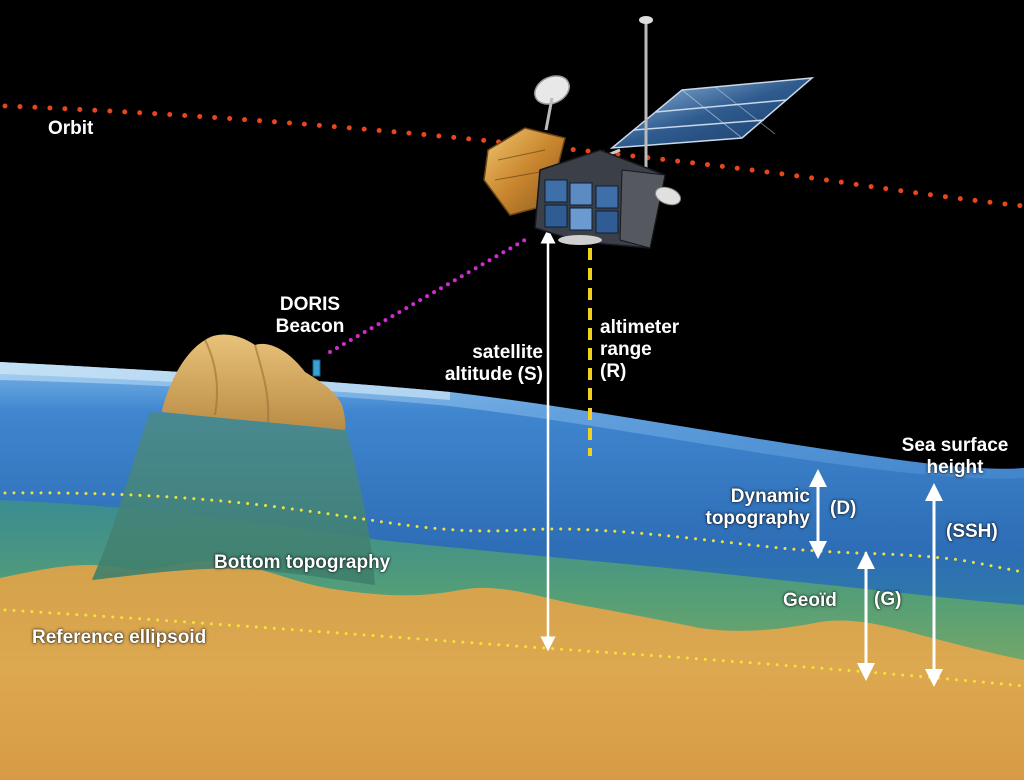 This screenshot has height=780, width=1024. Describe the element at coordinates (613, 371) in the screenshot. I see `altimeter-range-label-line3: (R)` at that location.